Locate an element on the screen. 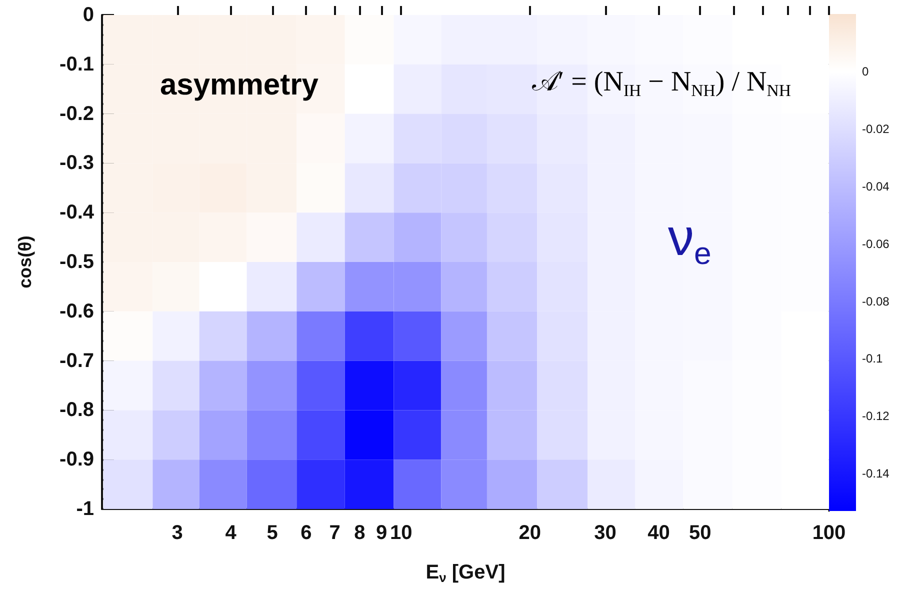  y-tick-label: -0.9 is located at coordinates (77, 459).